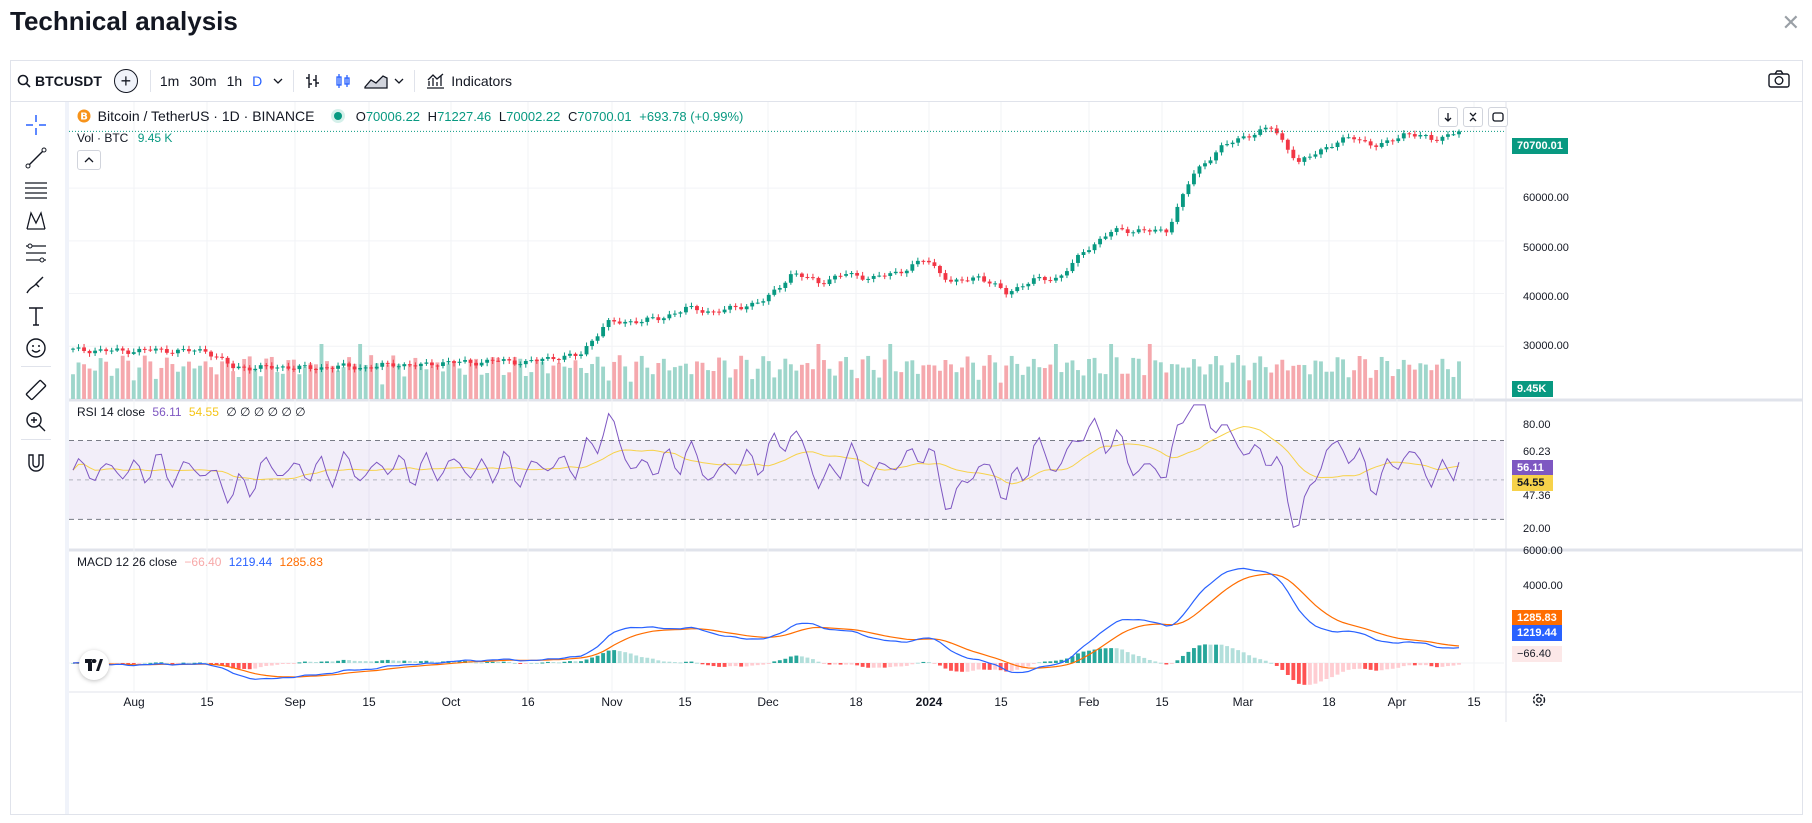 The width and height of the screenshot is (1812, 823). What do you see at coordinates (533, 116) in the screenshot?
I see `low-value: 70002.22` at bounding box center [533, 116].